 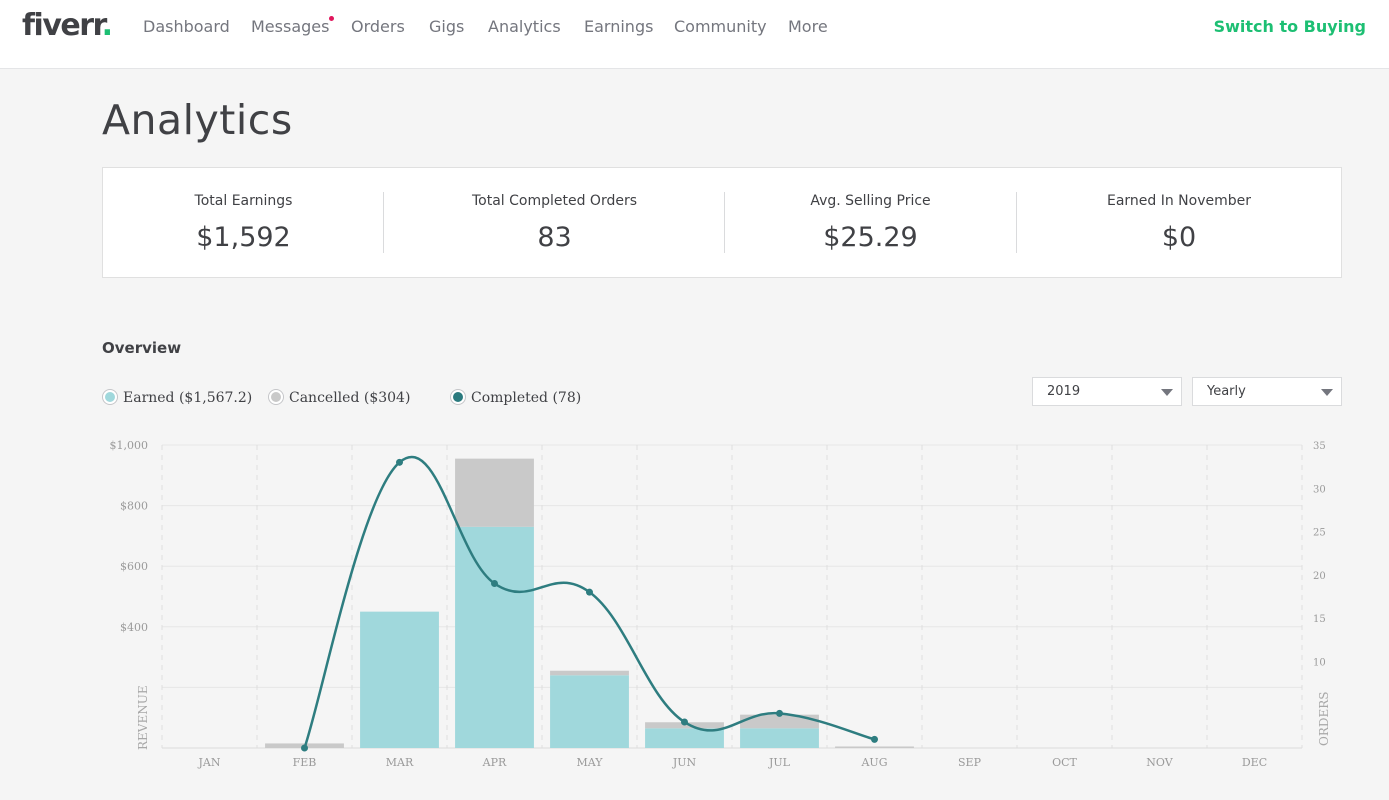 What do you see at coordinates (129, 445) in the screenshot?
I see `y-axis-tick-label: $1,000` at bounding box center [129, 445].